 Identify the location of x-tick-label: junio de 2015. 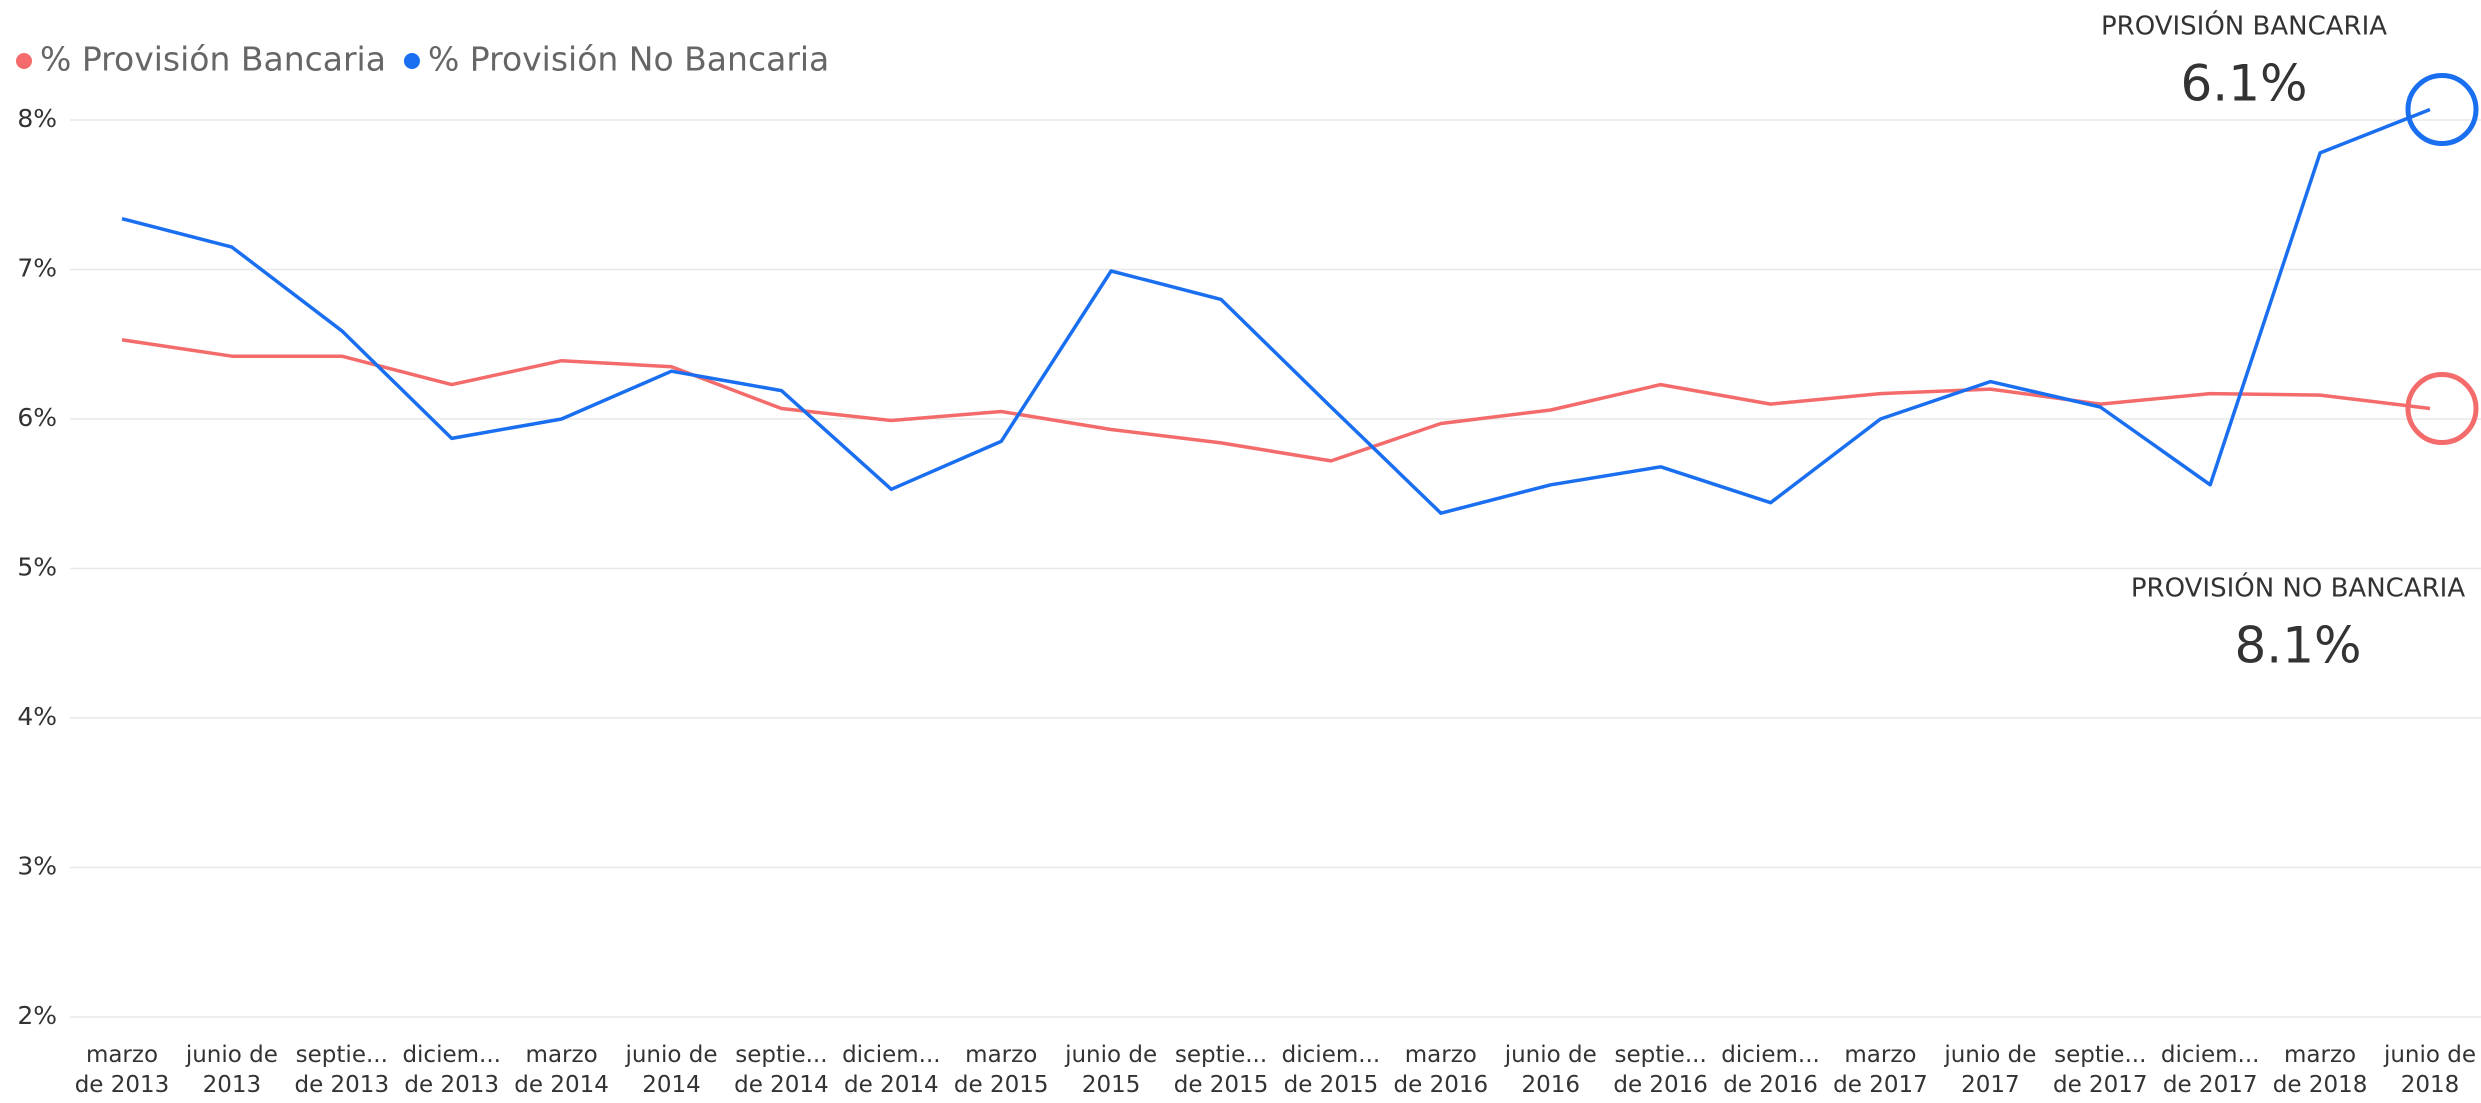
(1111, 1070).